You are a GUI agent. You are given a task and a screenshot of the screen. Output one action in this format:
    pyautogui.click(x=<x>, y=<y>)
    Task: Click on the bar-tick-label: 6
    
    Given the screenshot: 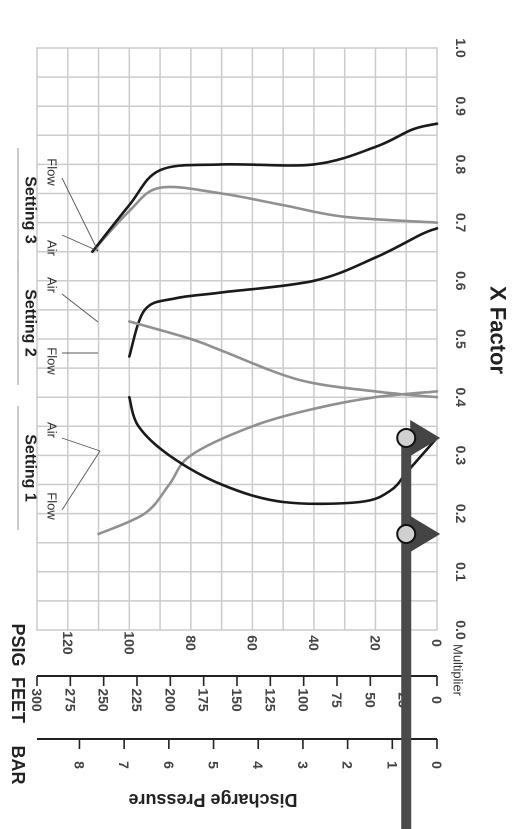 What is the action you would take?
    pyautogui.click(x=169, y=765)
    